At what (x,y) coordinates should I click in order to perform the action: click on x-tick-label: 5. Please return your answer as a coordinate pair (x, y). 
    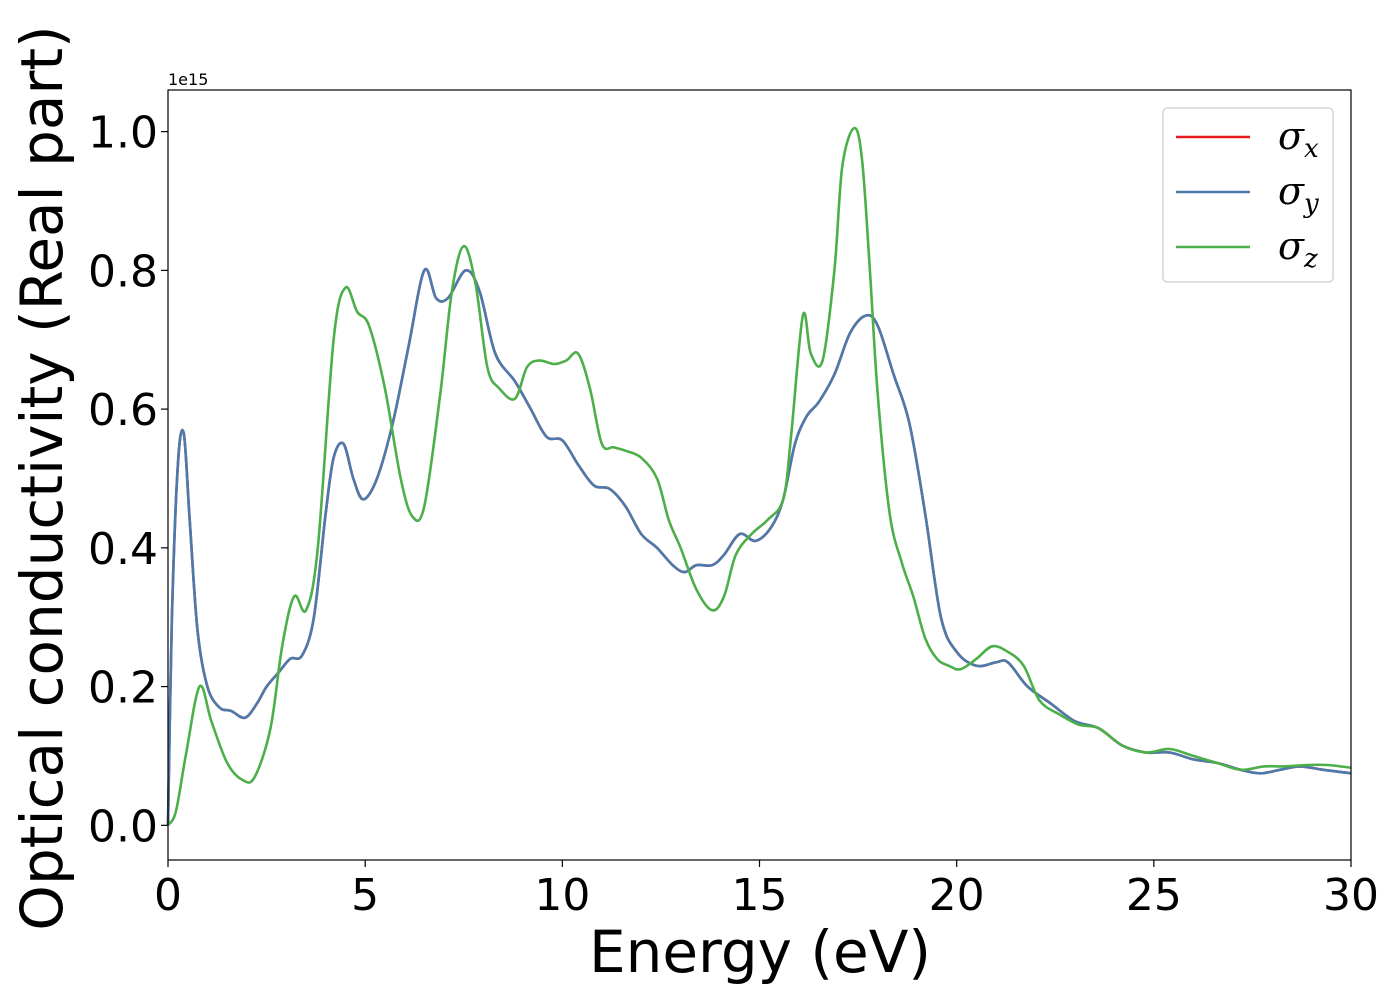
    Looking at the image, I should click on (365, 895).